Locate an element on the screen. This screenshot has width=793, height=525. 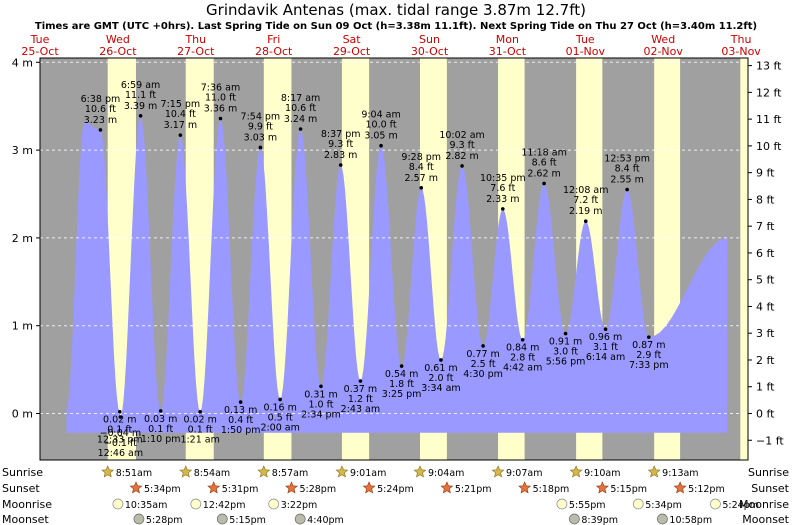
tide-time-label: 7:36 am is located at coordinates (220, 87).